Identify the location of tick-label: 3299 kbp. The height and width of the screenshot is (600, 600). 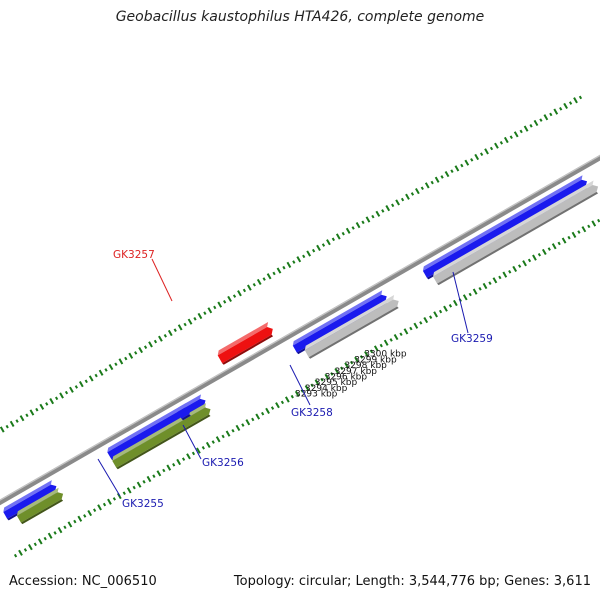
(375, 360).